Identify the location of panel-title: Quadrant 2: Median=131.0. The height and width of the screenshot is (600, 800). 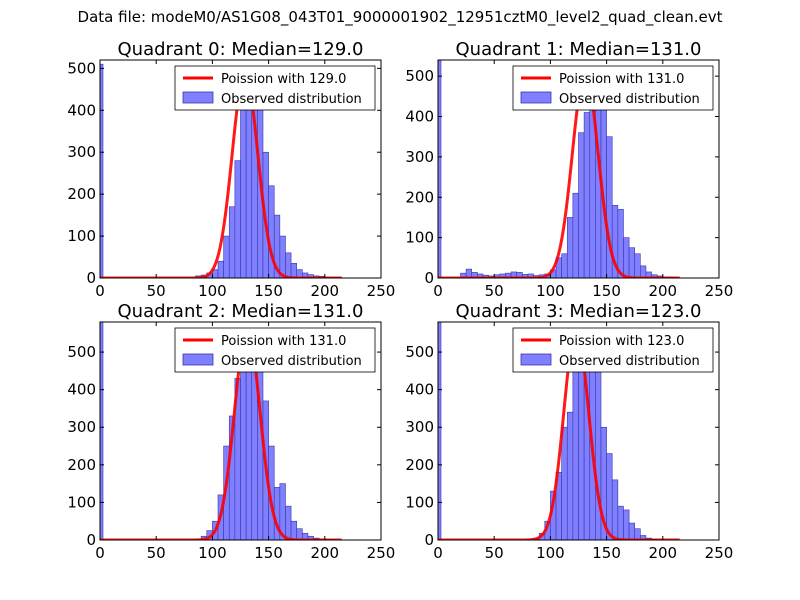
(241, 311).